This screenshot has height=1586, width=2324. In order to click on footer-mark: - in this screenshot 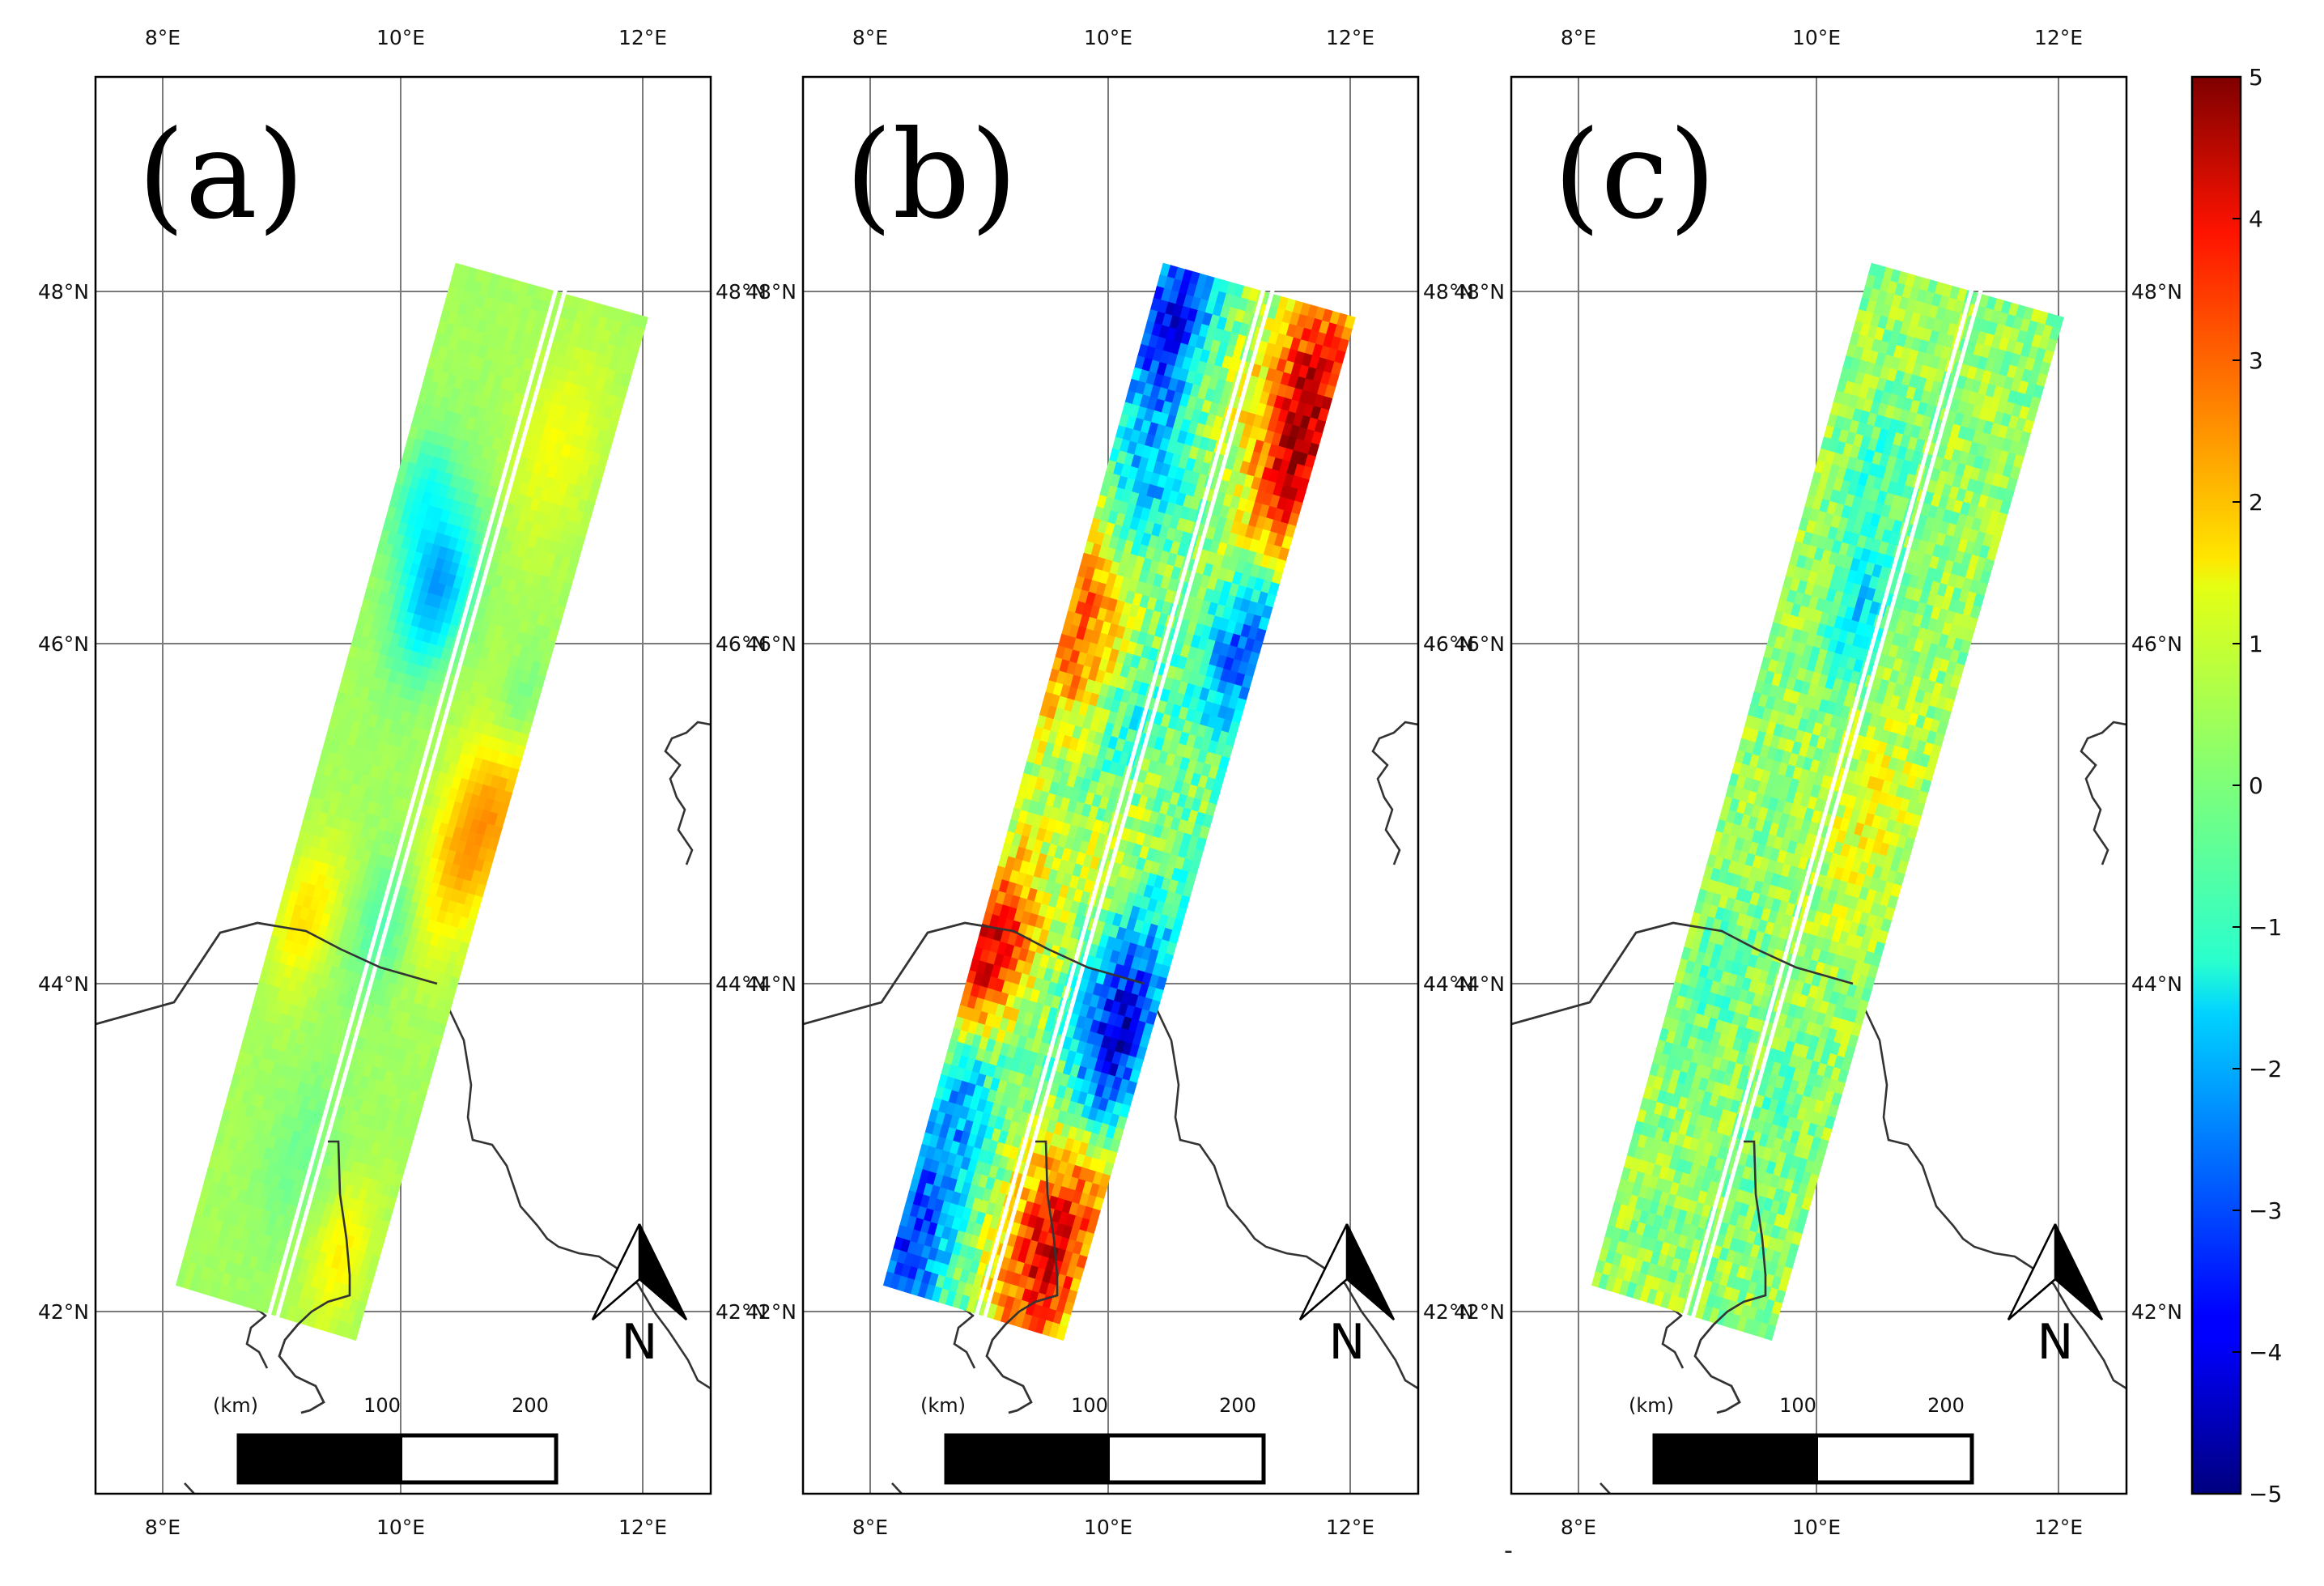, I will do `click(1508, 1551)`.